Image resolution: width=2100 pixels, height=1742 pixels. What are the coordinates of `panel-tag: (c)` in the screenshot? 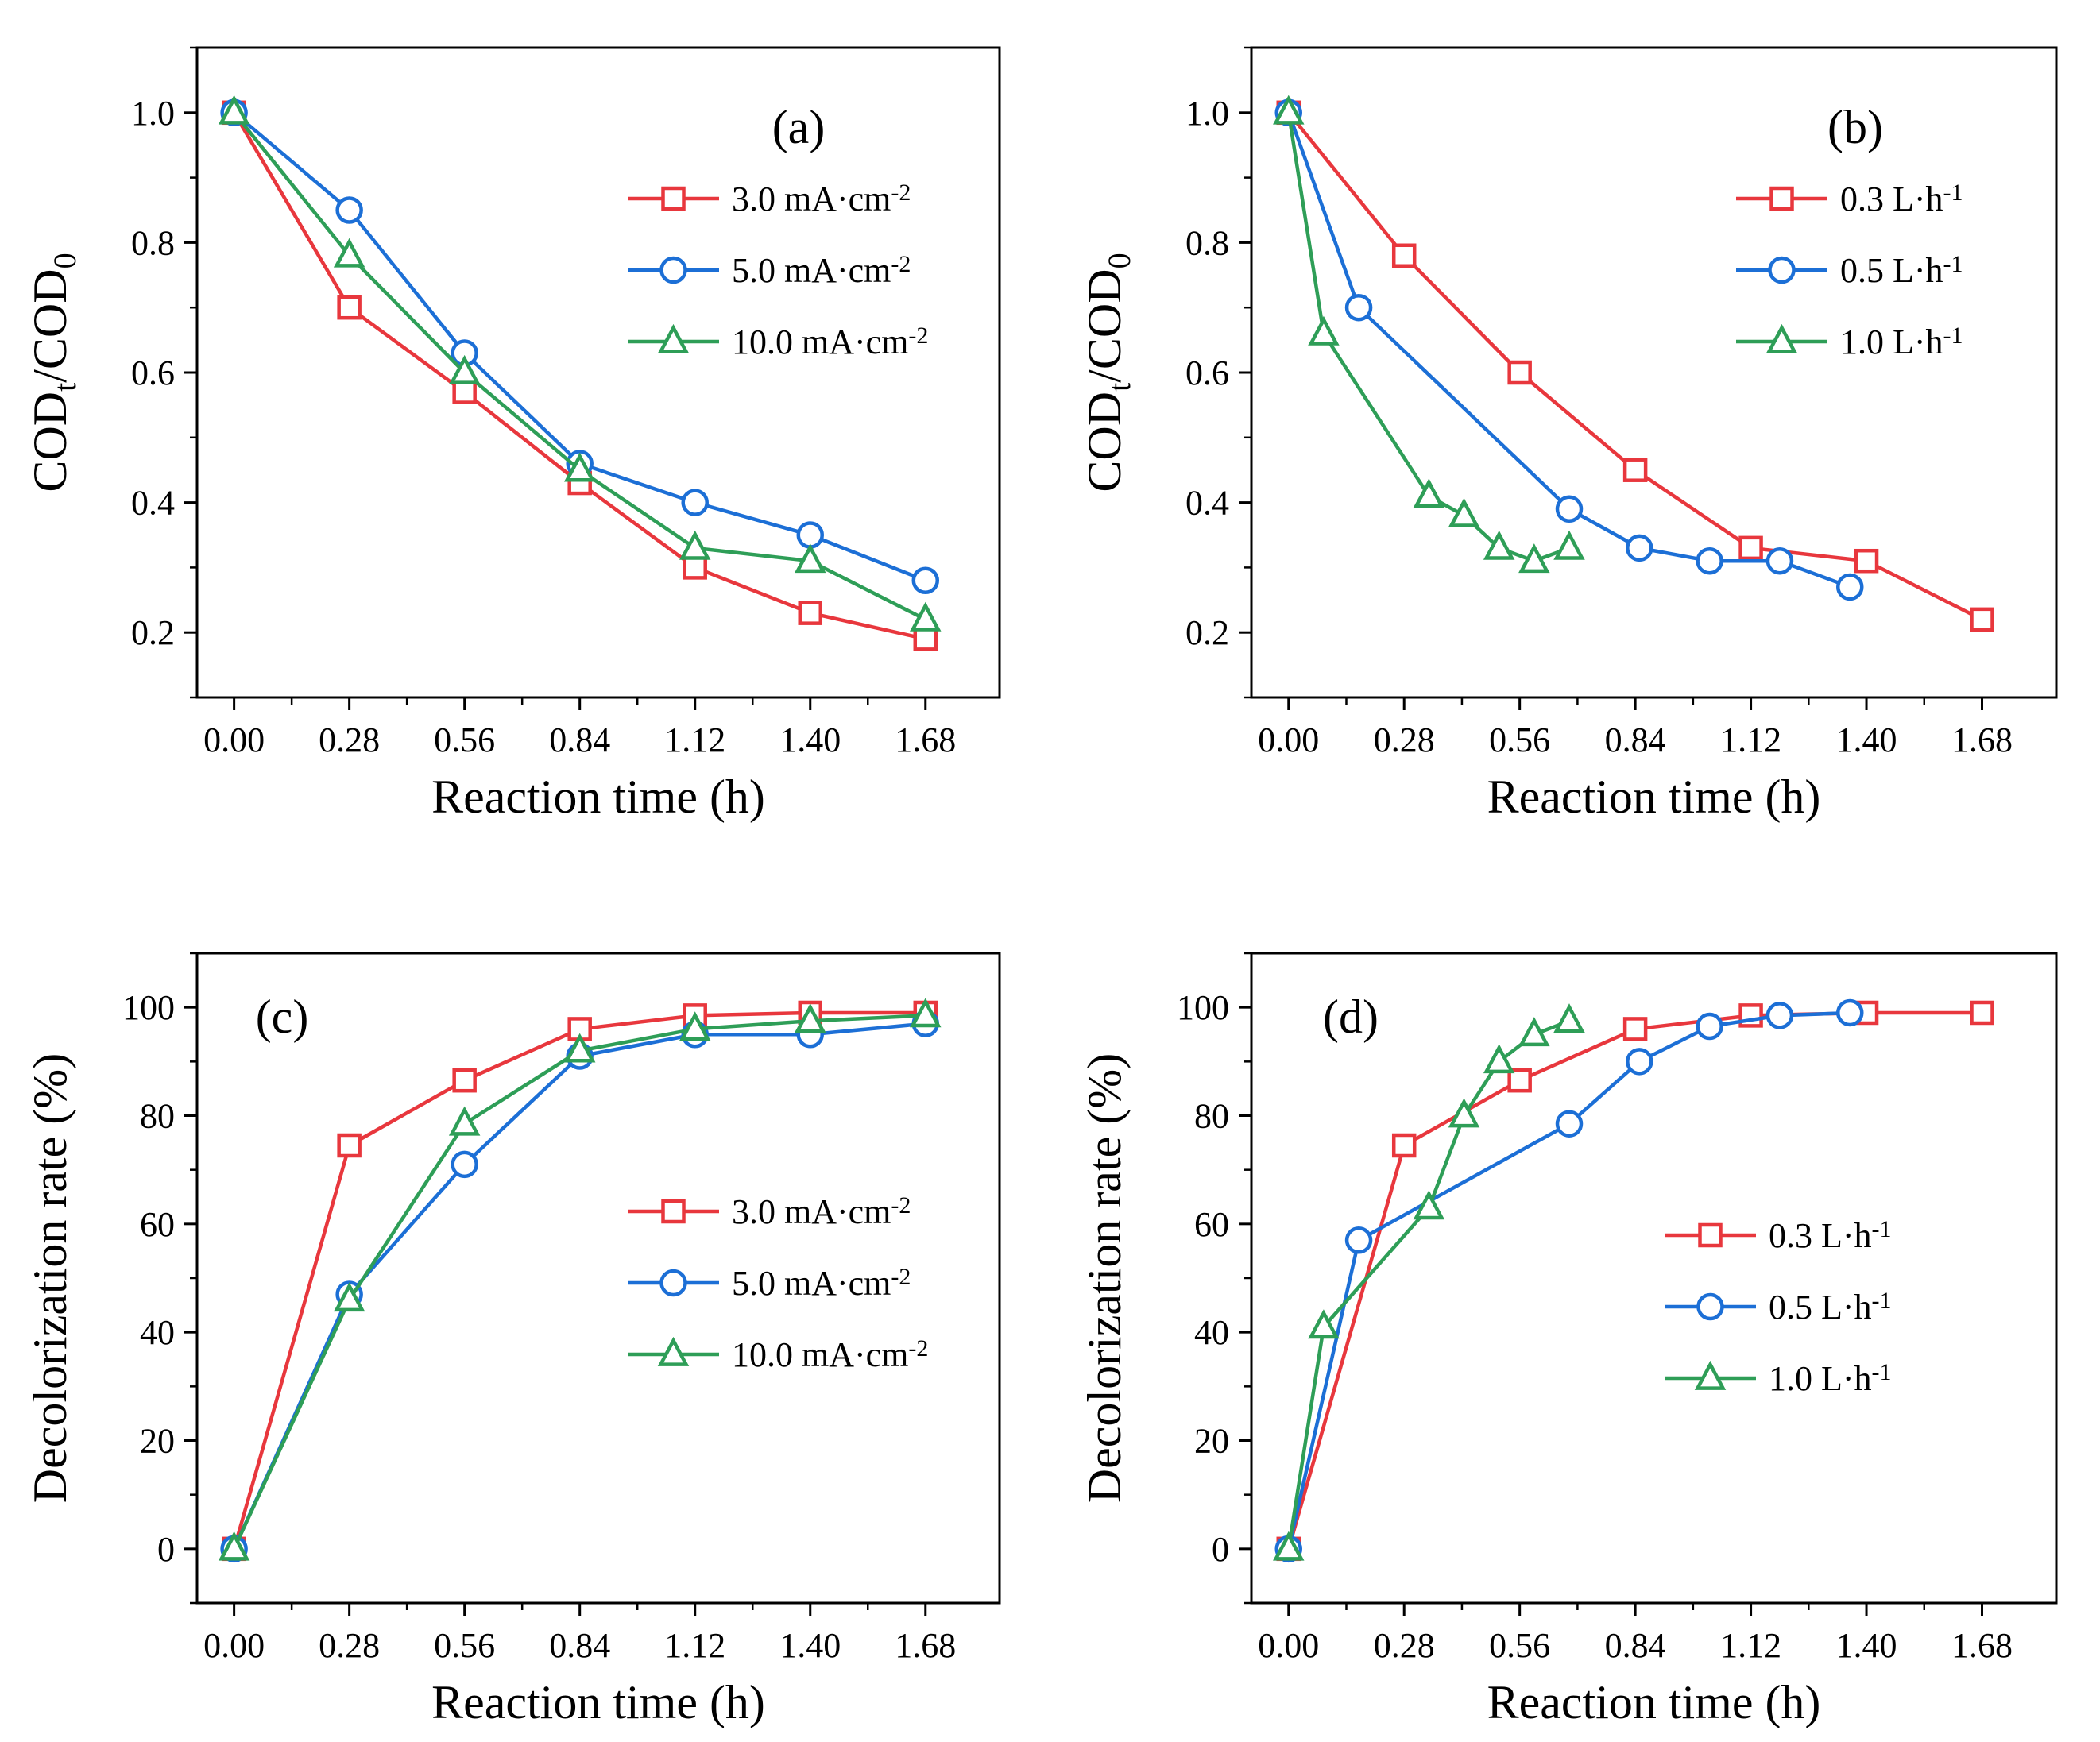 It's located at (282, 1017).